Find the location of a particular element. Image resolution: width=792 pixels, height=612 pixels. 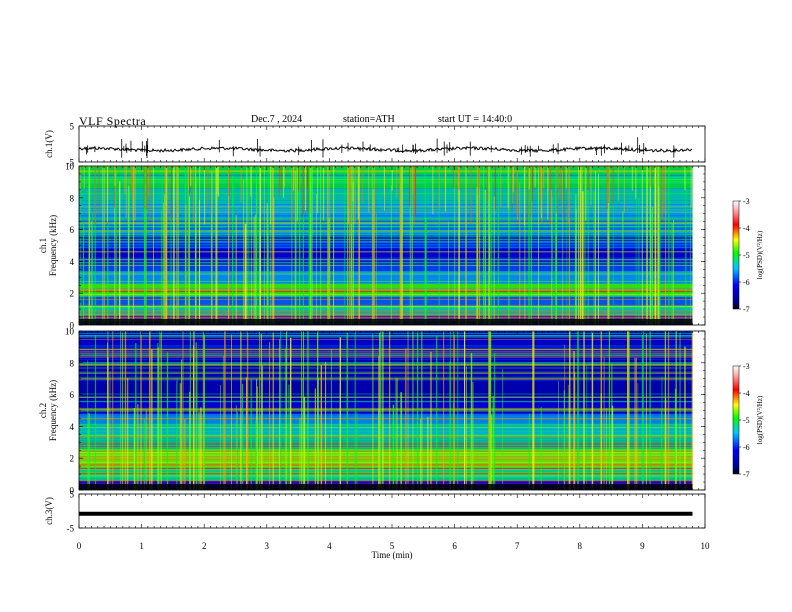

x-tick-label: 1 is located at coordinates (141, 546).